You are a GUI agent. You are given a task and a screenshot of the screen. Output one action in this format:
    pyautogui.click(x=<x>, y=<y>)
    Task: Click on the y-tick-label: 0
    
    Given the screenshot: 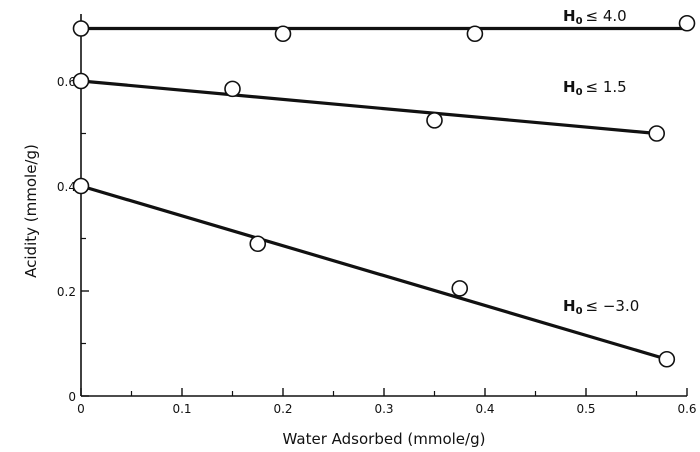 What is the action you would take?
    pyautogui.click(x=72, y=397)
    